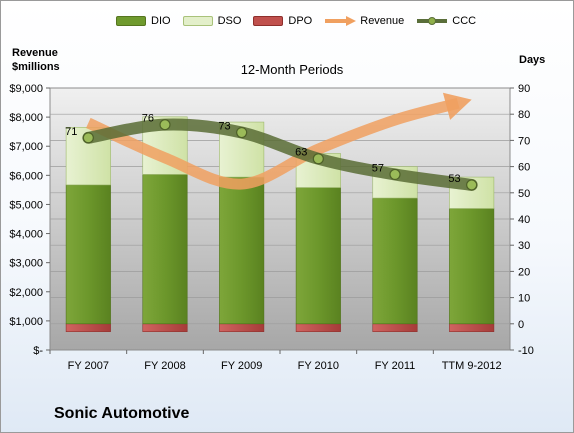  Describe the element at coordinates (164, 366) in the screenshot. I see `x-tick-label: FY 2008` at that location.